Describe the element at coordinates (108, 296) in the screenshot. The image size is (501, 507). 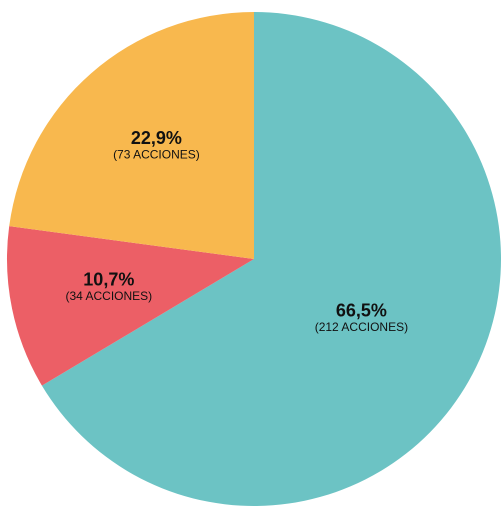
I see `slice-count-label: (34 ACCIONES)` at that location.